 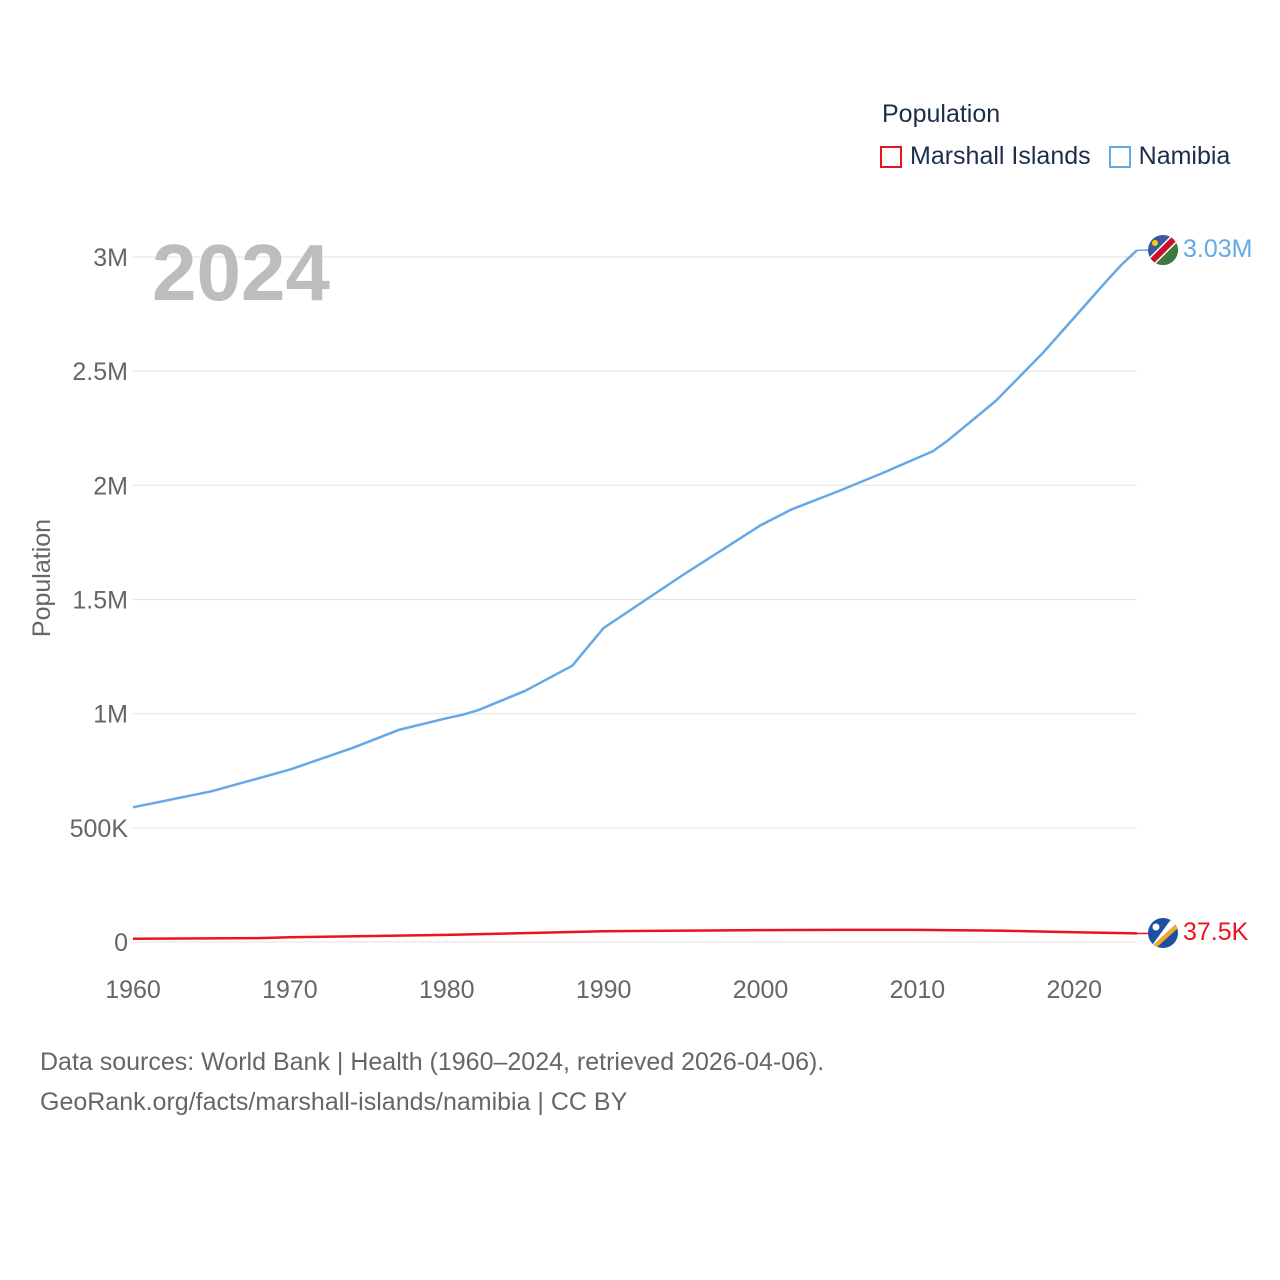 What do you see at coordinates (1074, 990) in the screenshot?
I see `x-tick-label: 2020` at bounding box center [1074, 990].